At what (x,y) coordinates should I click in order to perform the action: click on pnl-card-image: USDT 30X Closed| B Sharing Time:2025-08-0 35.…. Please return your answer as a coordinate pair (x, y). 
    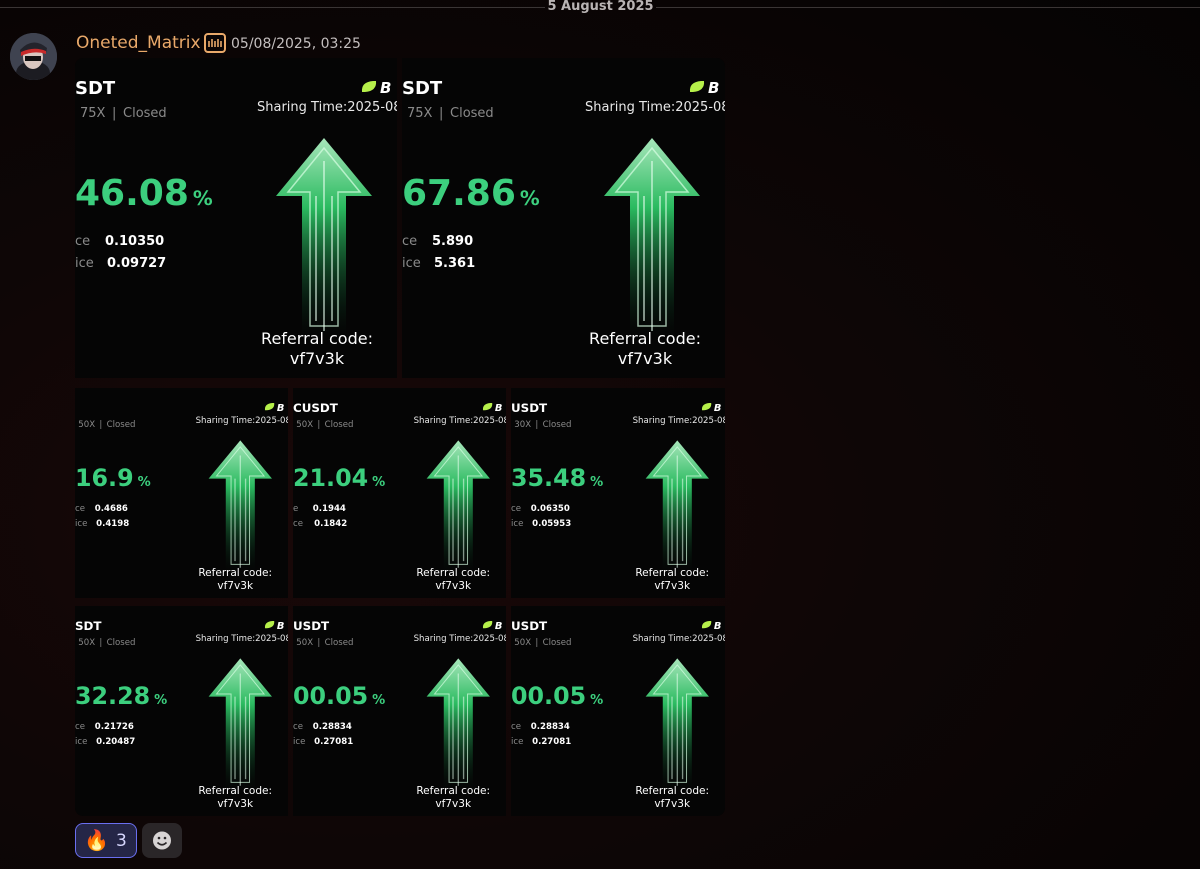
    Looking at the image, I should click on (618, 493).